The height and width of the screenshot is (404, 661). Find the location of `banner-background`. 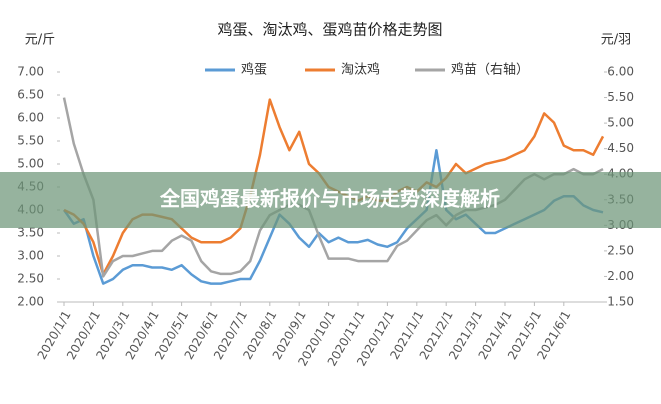

banner-background is located at coordinates (330, 200).